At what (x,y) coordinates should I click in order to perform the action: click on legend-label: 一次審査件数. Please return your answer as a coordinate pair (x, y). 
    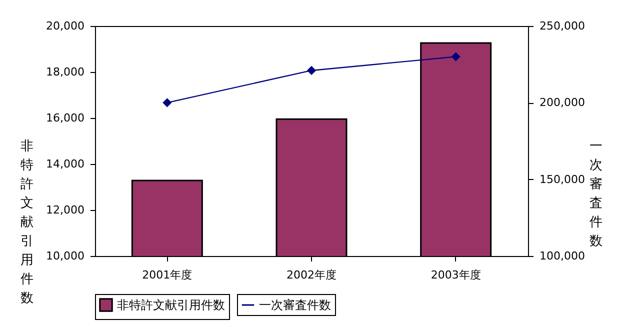
    Looking at the image, I should click on (295, 305).